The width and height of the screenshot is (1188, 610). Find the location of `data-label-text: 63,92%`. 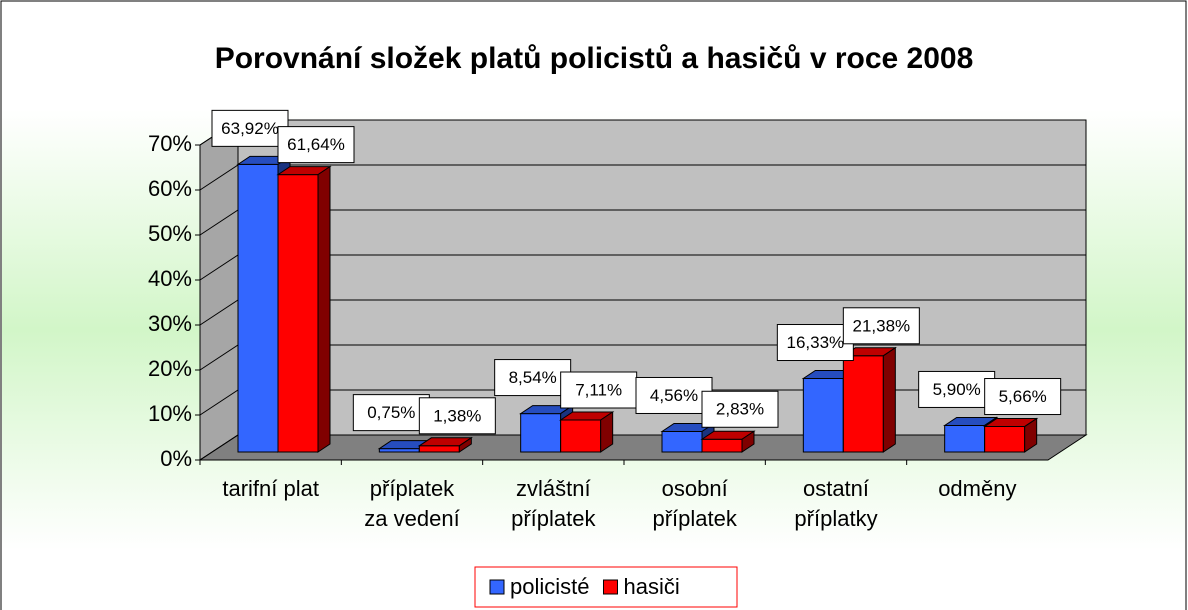

data-label-text: 63,92% is located at coordinates (250, 128).